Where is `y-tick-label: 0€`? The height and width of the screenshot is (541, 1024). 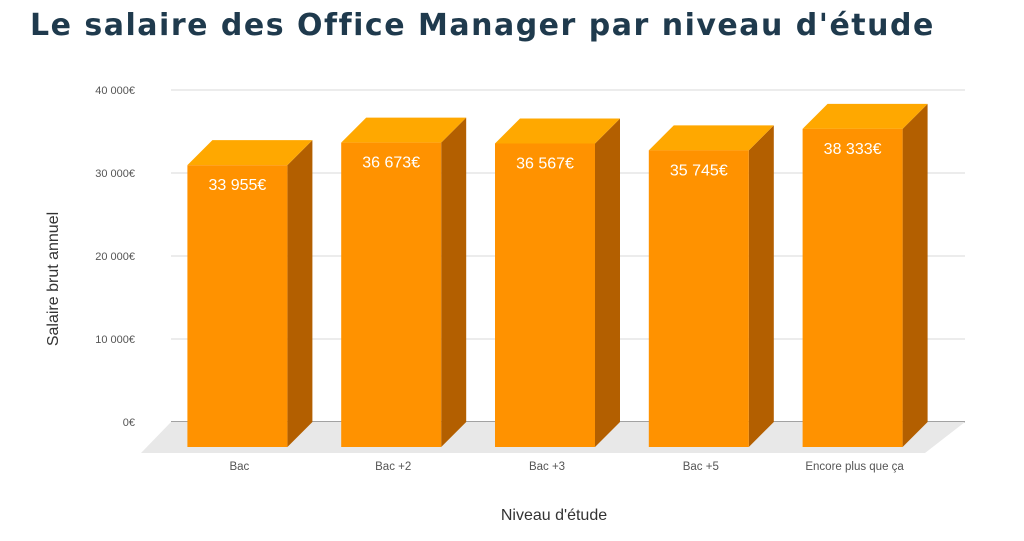 y-tick-label: 0€ is located at coordinates (129, 423).